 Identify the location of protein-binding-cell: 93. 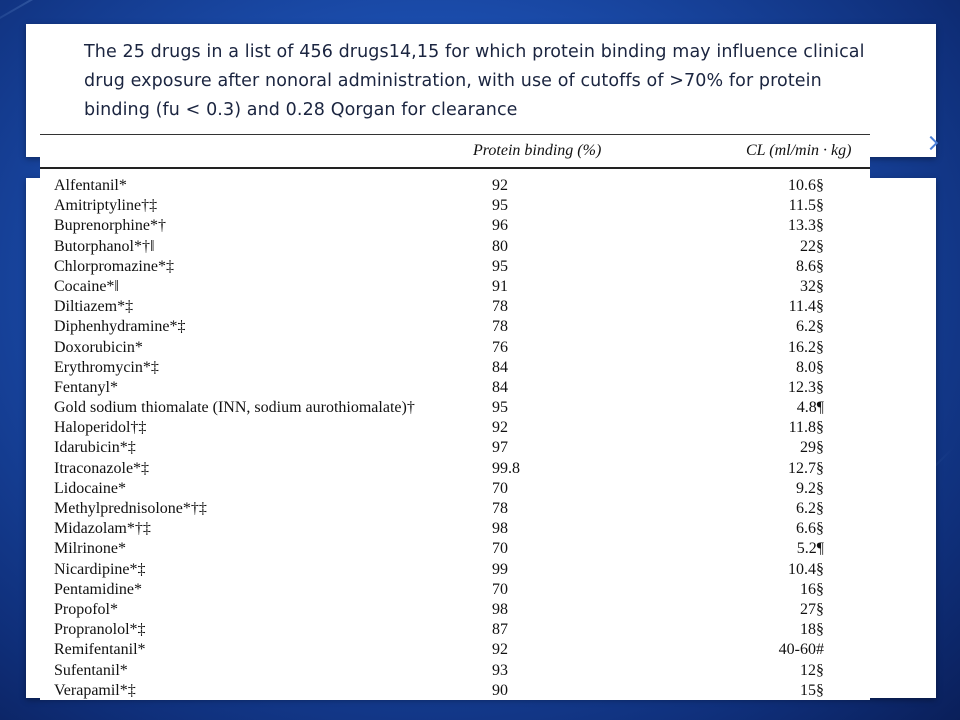
(500, 670).